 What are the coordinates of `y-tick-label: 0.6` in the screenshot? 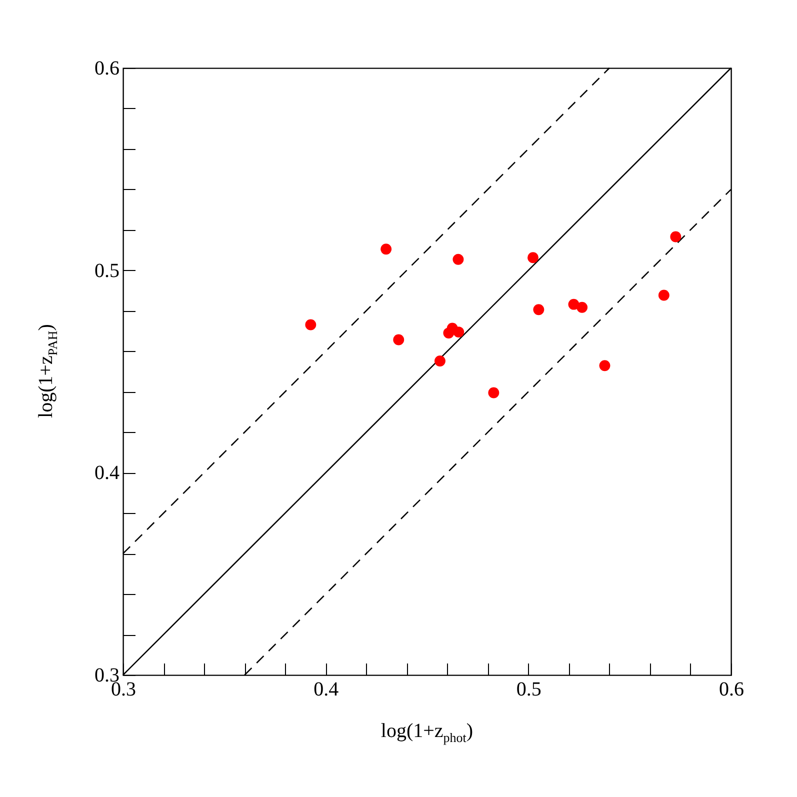 It's located at (107, 69).